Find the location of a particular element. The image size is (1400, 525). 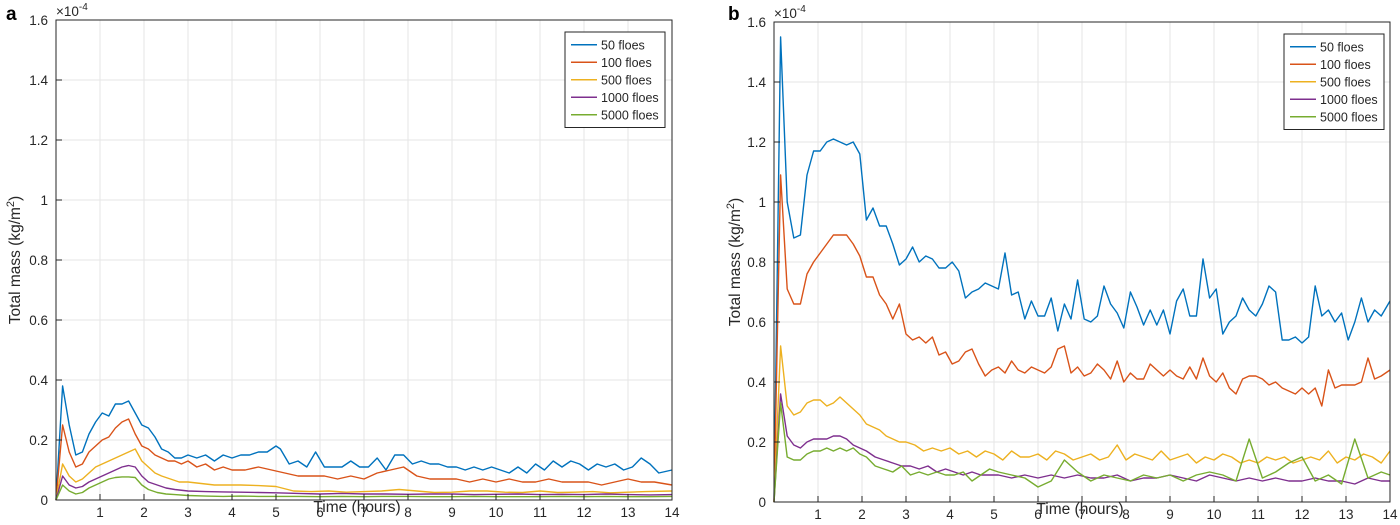

panel-b-ytick-label: 0 is located at coordinates (762, 502).